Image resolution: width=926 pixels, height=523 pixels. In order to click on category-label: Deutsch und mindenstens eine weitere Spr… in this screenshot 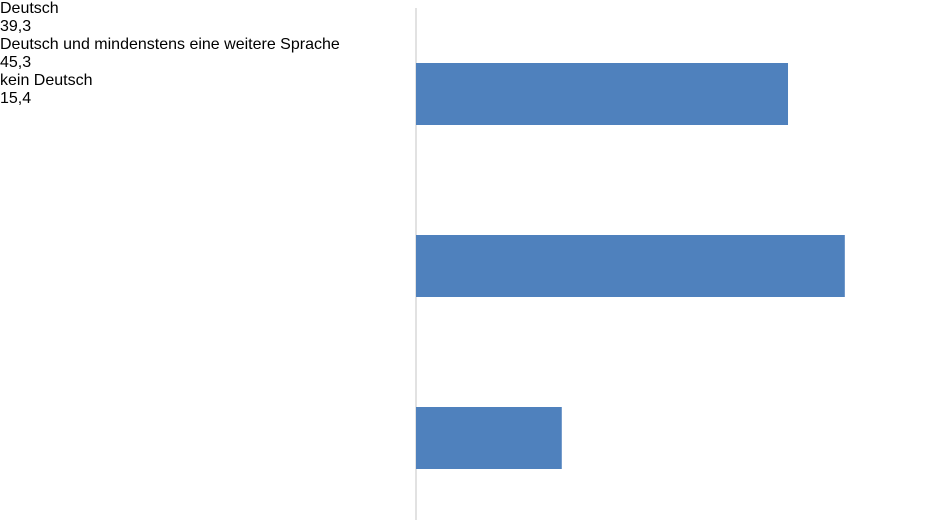, I will do `click(170, 44)`.